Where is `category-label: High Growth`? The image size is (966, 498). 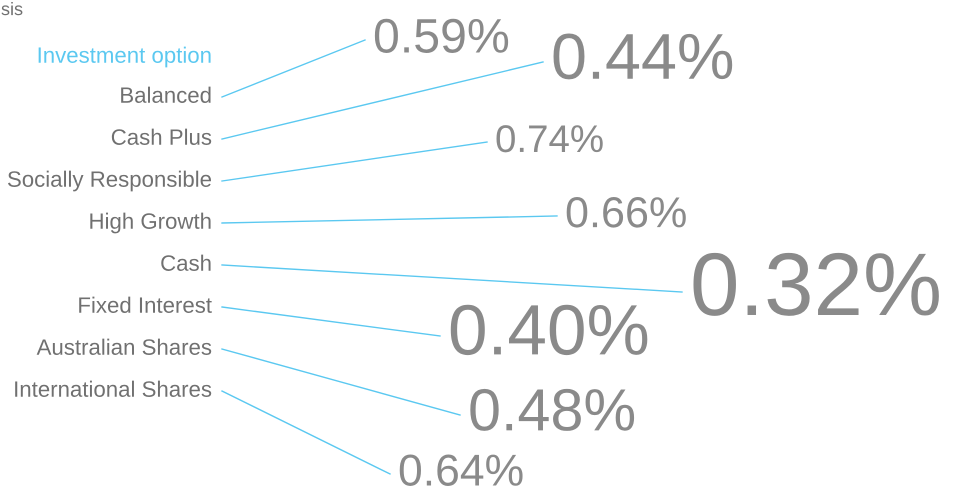 category-label: High Growth is located at coordinates (150, 223).